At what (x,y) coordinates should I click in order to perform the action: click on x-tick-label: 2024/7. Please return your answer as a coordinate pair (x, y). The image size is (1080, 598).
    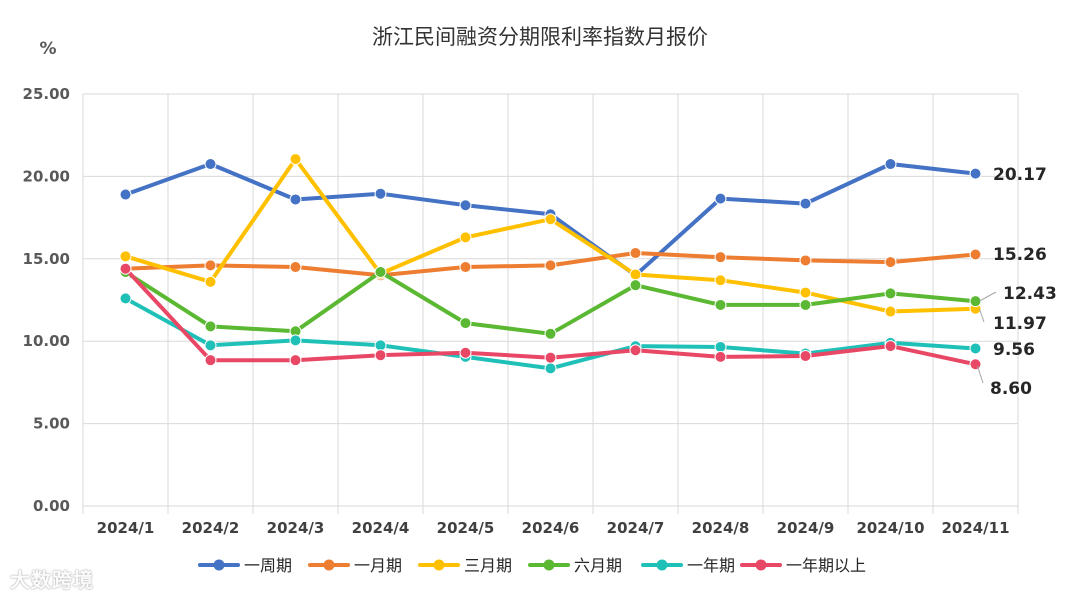
    Looking at the image, I should click on (636, 528).